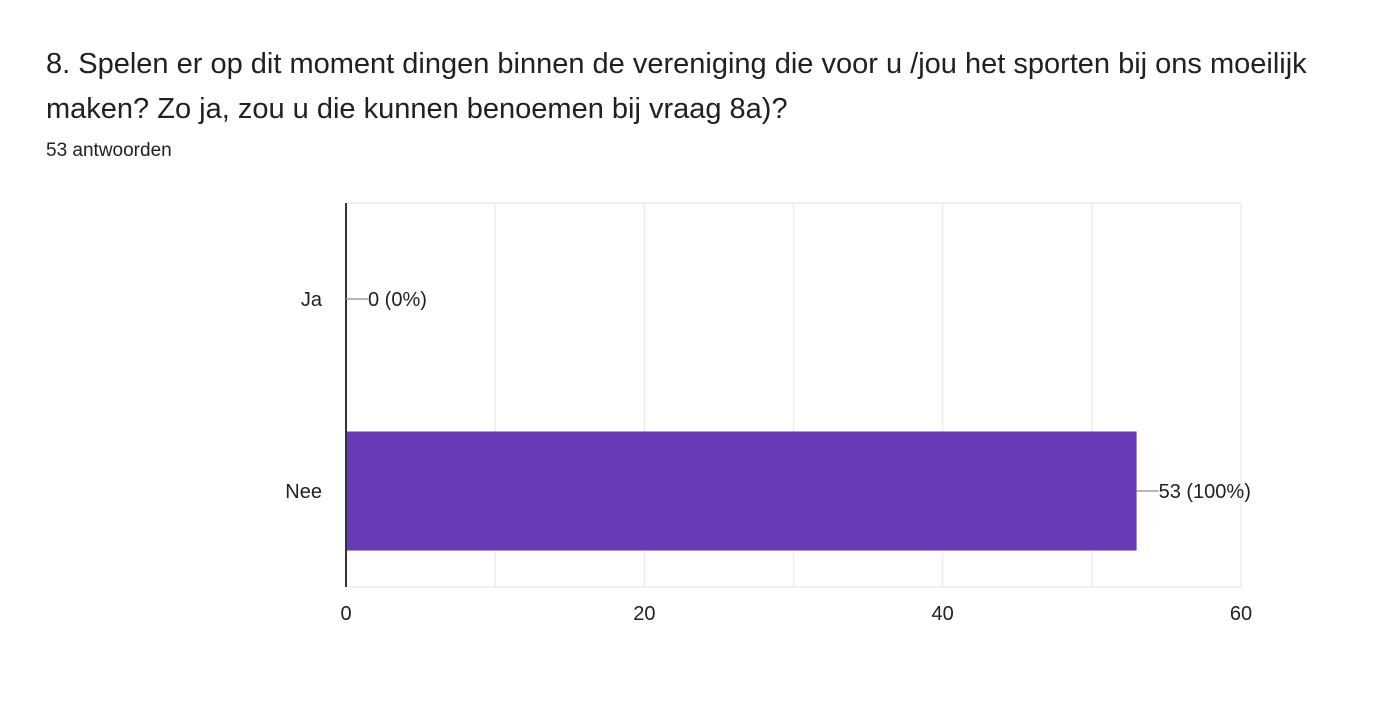  Describe the element at coordinates (312, 300) in the screenshot. I see `category-label: Ja` at that location.